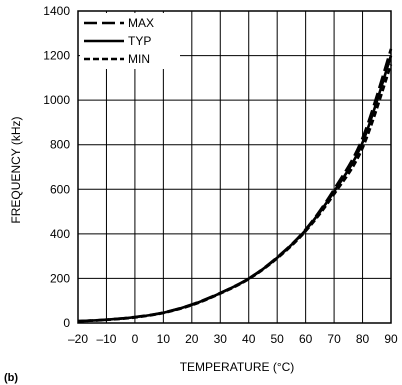  Describe the element at coordinates (16, 169) in the screenshot. I see `y-axis-label: FREQUENCY (kHz)` at that location.